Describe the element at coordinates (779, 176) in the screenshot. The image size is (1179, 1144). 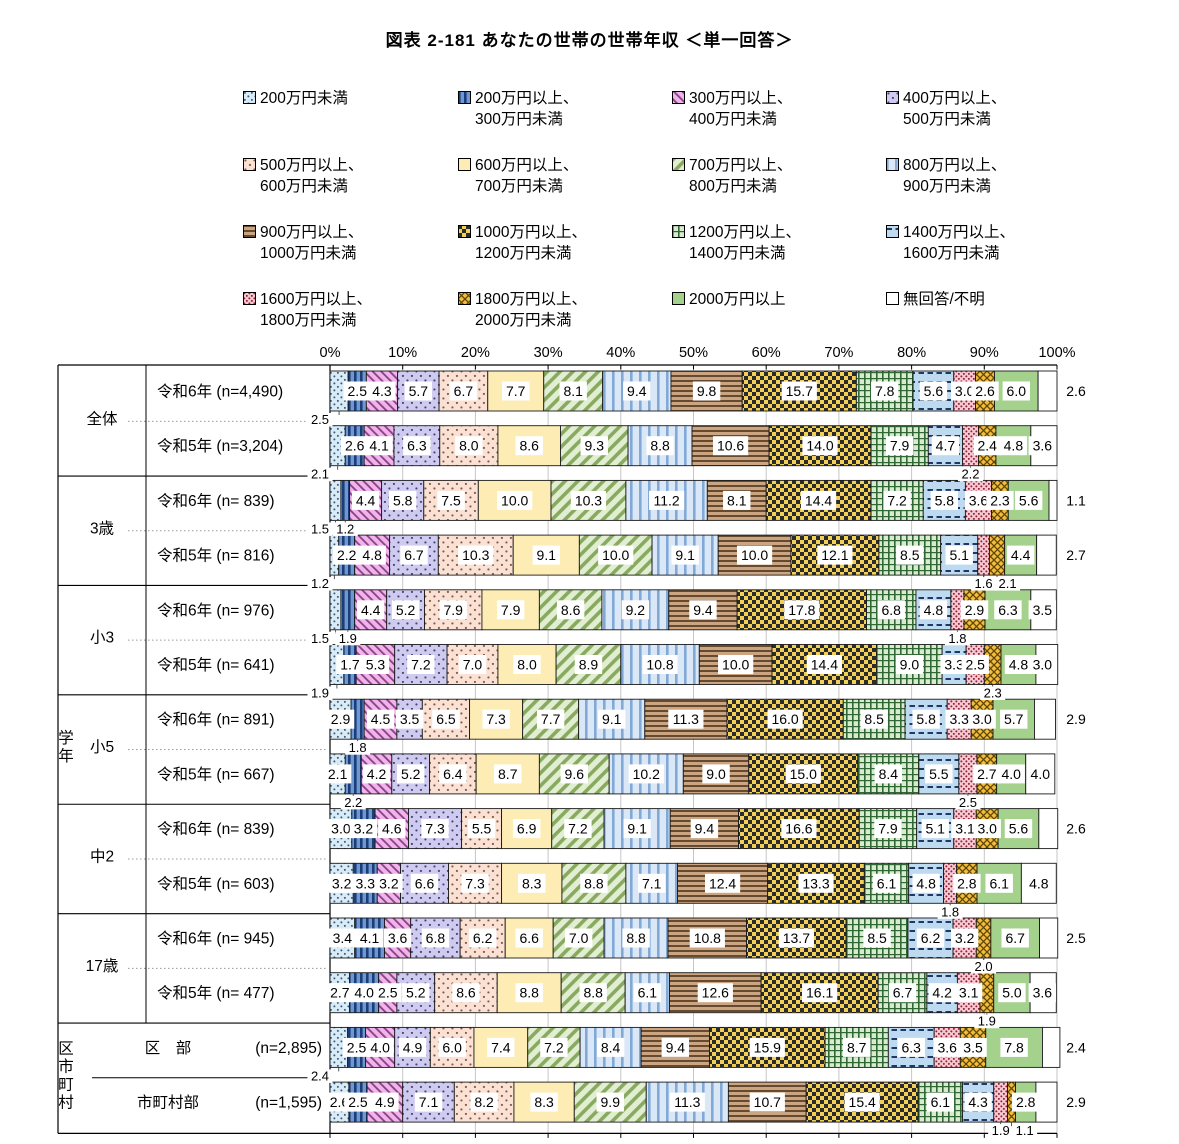
I see `legend-item: 700万円以上、 800万円未満` at that location.